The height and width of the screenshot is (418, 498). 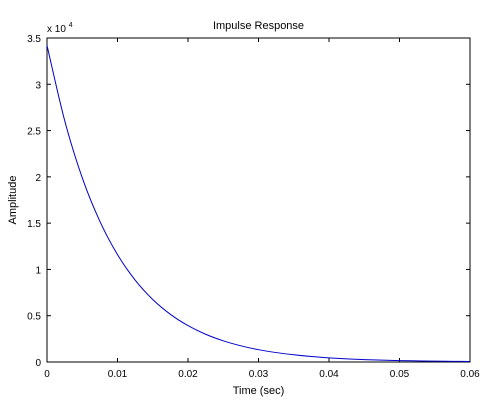 What do you see at coordinates (329, 374) in the screenshot?
I see `x-tick-label: 0.04` at bounding box center [329, 374].